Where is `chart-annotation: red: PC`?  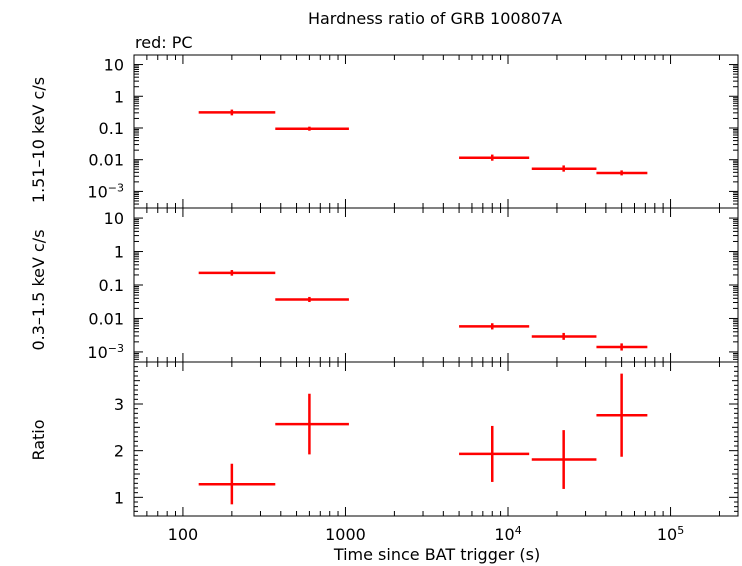
chart-annotation: red: PC is located at coordinates (164, 42).